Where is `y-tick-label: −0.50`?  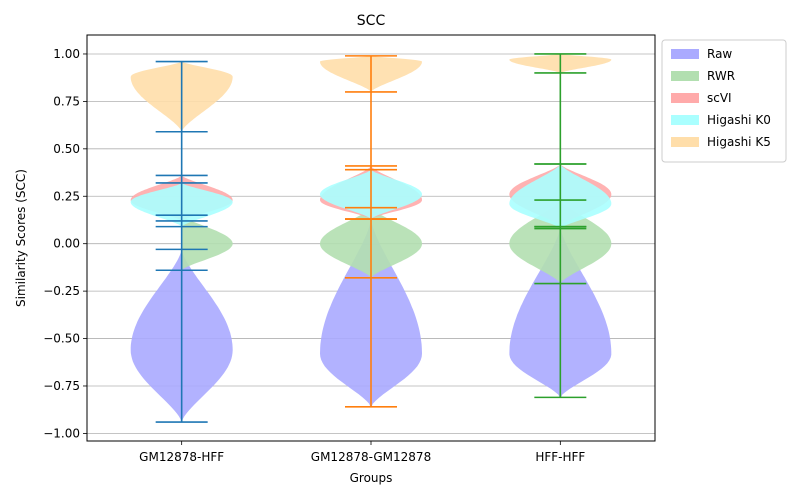
y-tick-label: −0.50 is located at coordinates (61, 339).